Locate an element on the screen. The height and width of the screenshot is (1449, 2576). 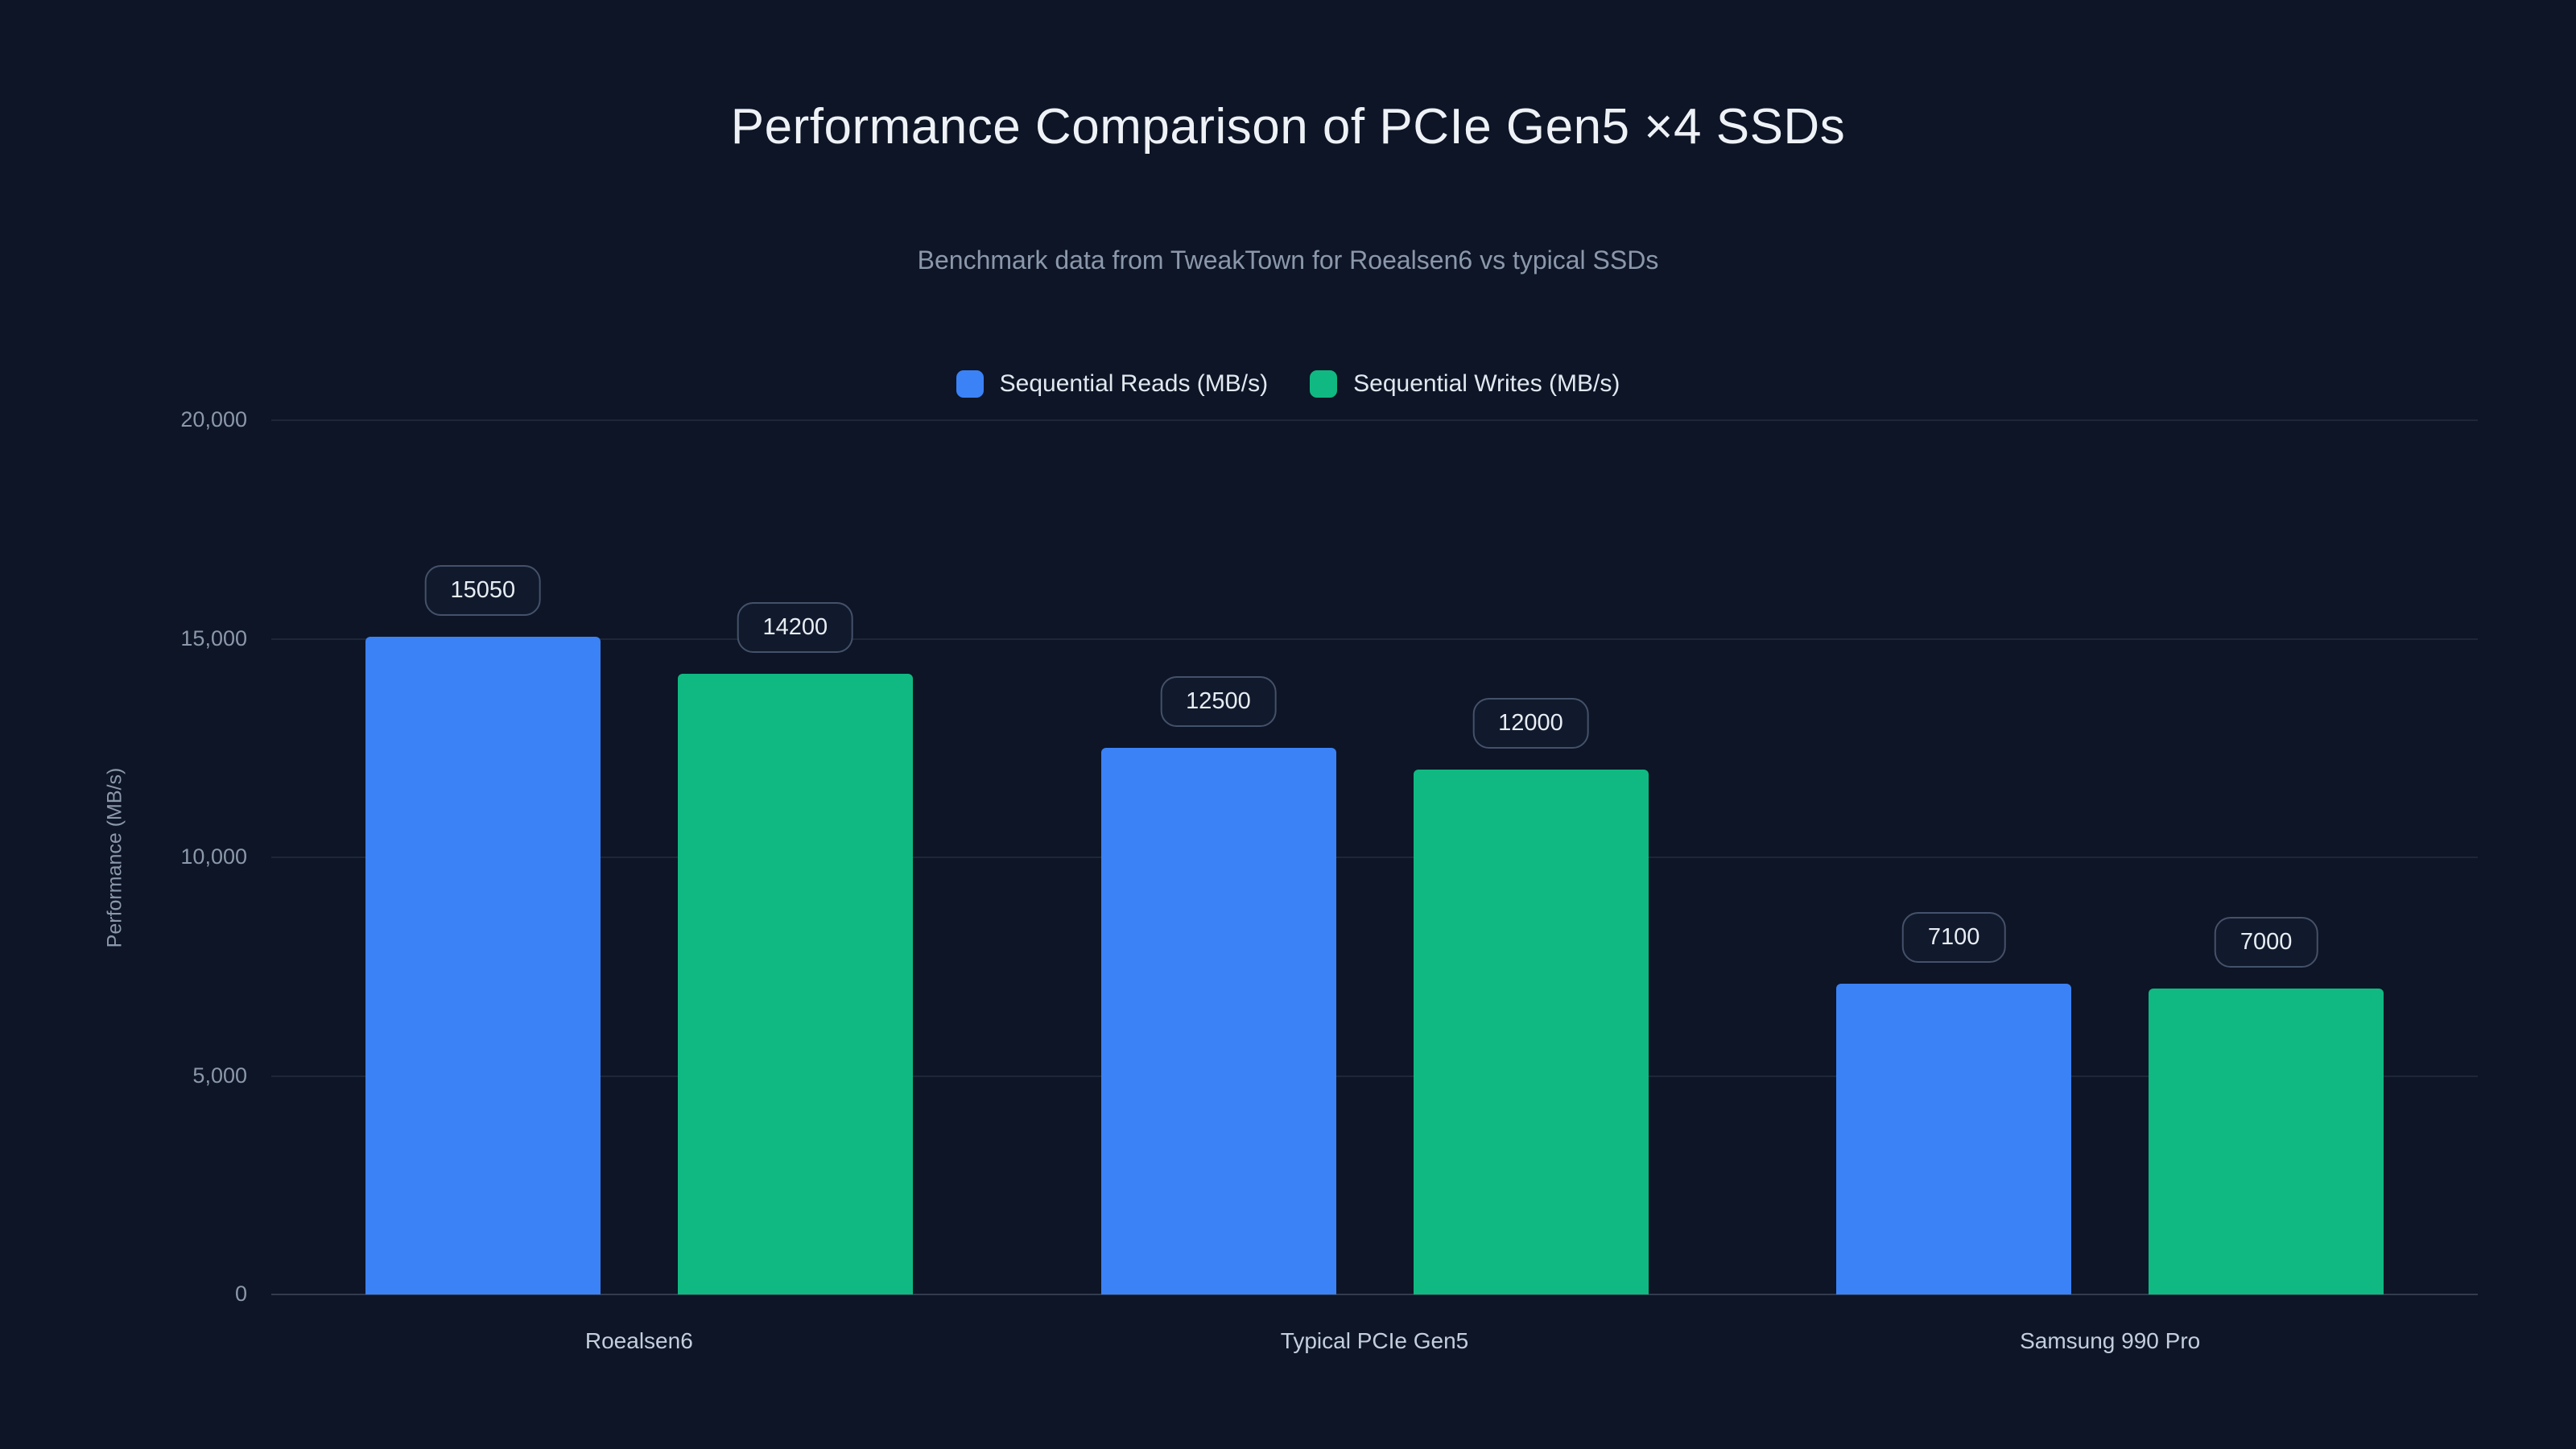
x-category-label-samsung-990-pro: Samsung 990 Pro is located at coordinates (2110, 1340).